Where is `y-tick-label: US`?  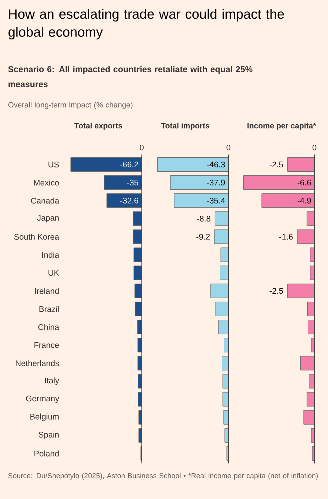 y-tick-label: US is located at coordinates (54, 165).